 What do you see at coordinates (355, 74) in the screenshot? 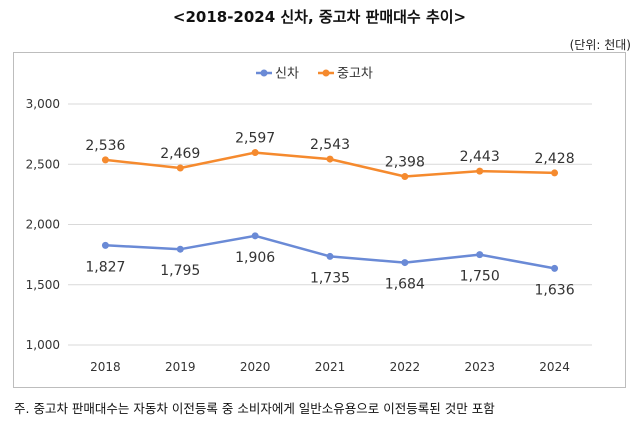
I see `legend-label: 중고차` at bounding box center [355, 74].